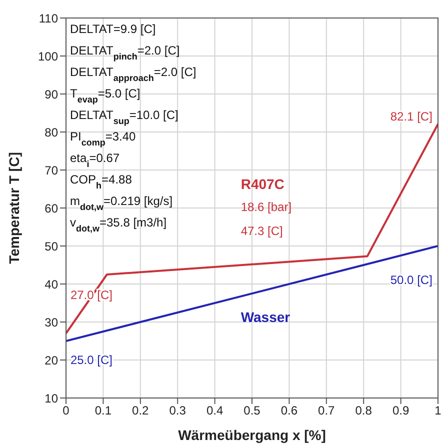 The width and height of the screenshot is (448, 448). What do you see at coordinates (51, 360) in the screenshot?
I see `y-tick-label: 20` at bounding box center [51, 360].